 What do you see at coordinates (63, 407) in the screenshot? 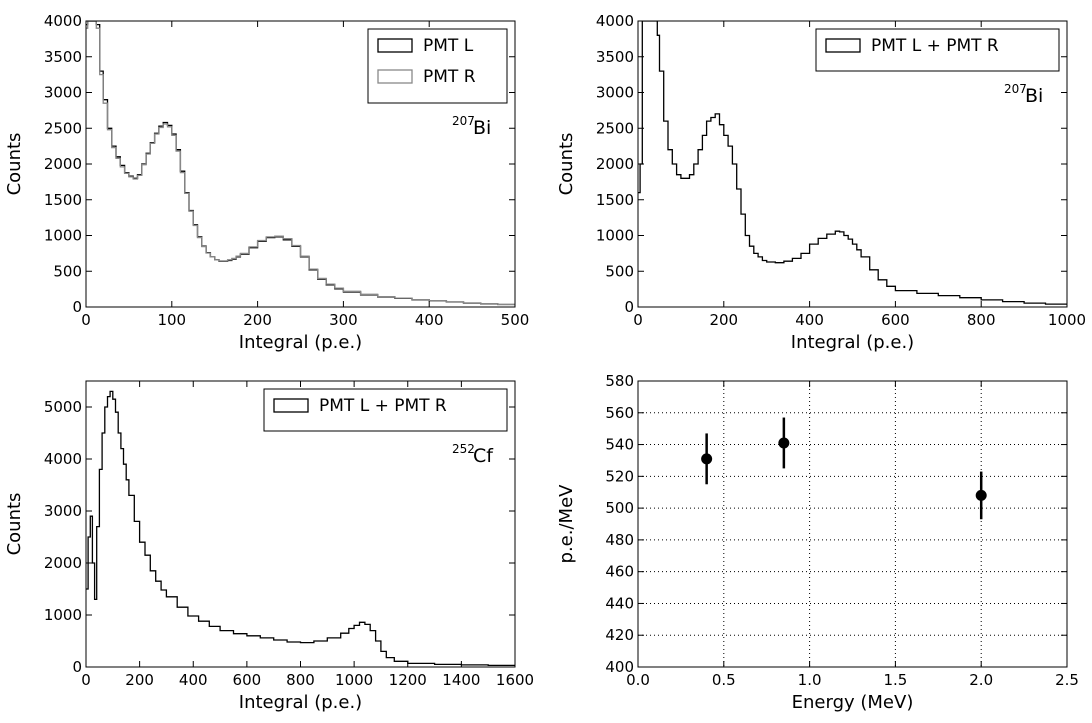
I see `y-tick-label: 5000` at bounding box center [63, 407].